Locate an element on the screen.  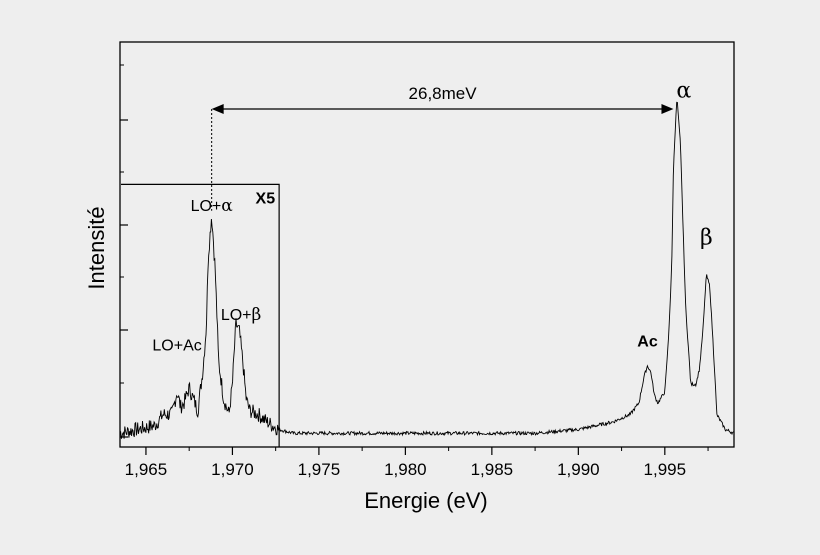
x-axis-ticks: 1,965 1,970 1,975 1,980 1,985 1,990 1,995 is located at coordinates (417, 463).